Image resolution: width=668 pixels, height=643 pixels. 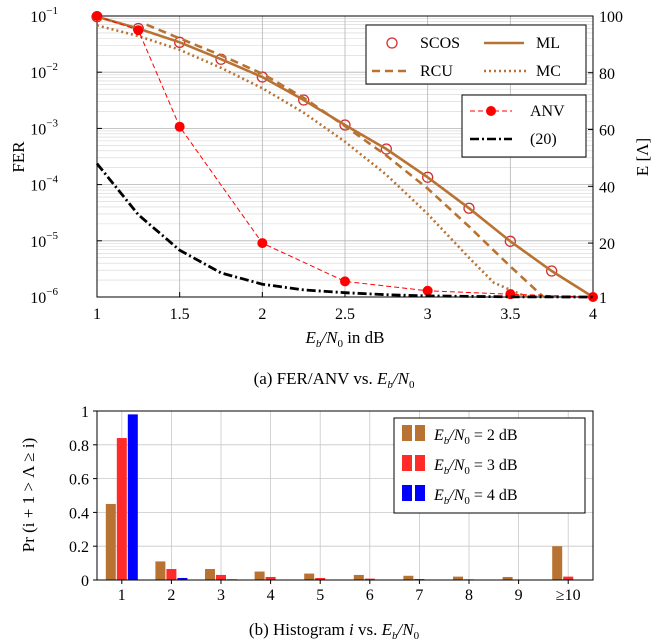 I want to click on hist-y-label: 0.2, so click(x=79, y=547).